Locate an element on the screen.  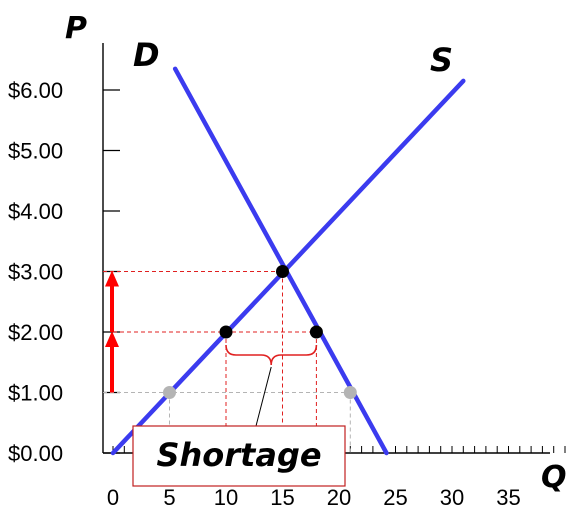
shortage-pointer is located at coordinates (263, 396).